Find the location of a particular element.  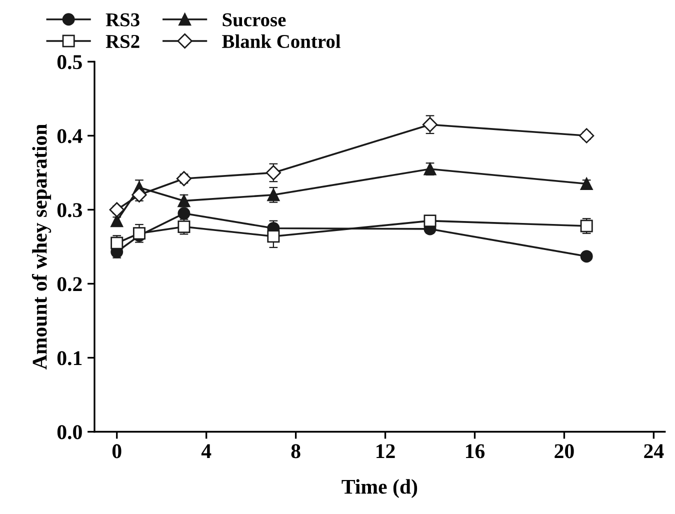

x-axis-title: Time (d) is located at coordinates (380, 488).